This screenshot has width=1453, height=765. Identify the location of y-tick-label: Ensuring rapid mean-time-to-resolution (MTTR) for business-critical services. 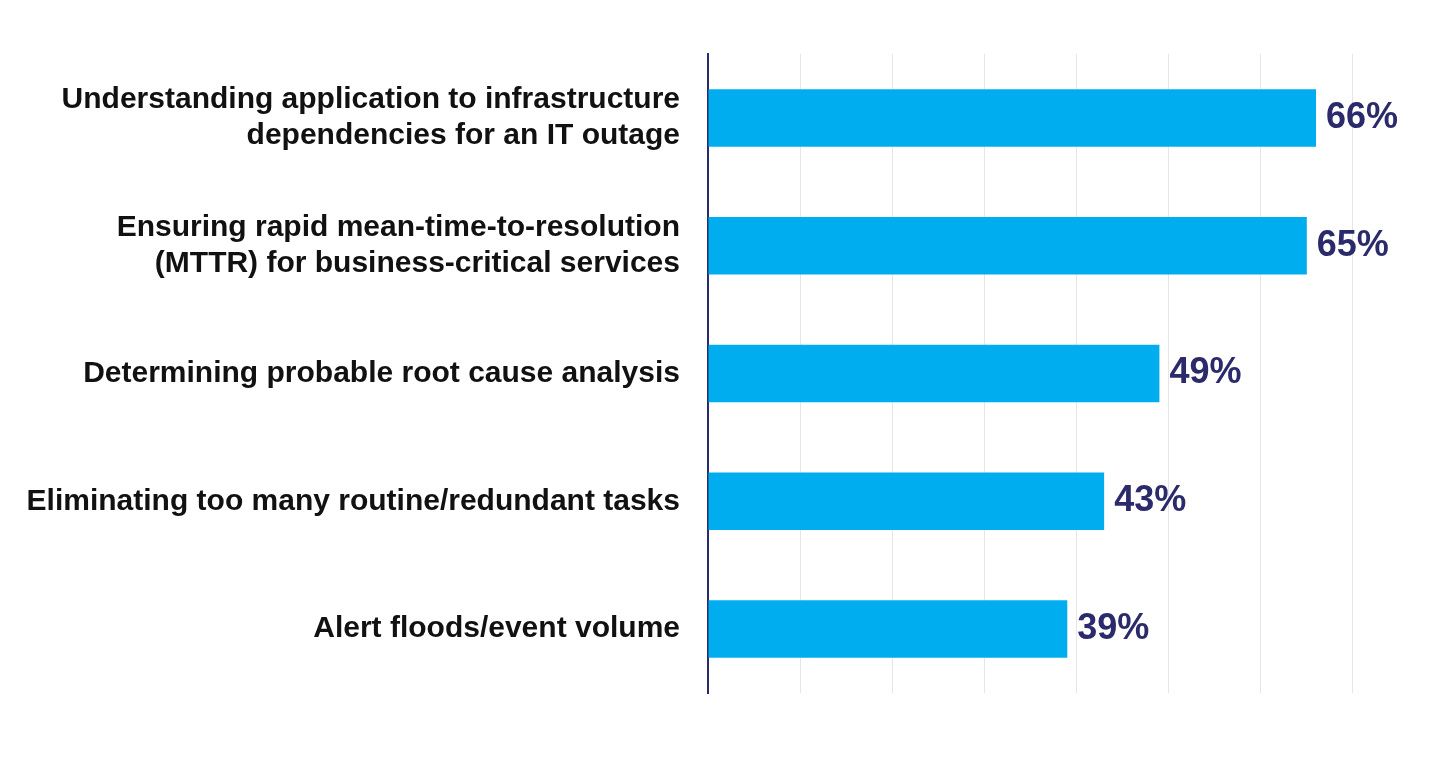
(398, 243).